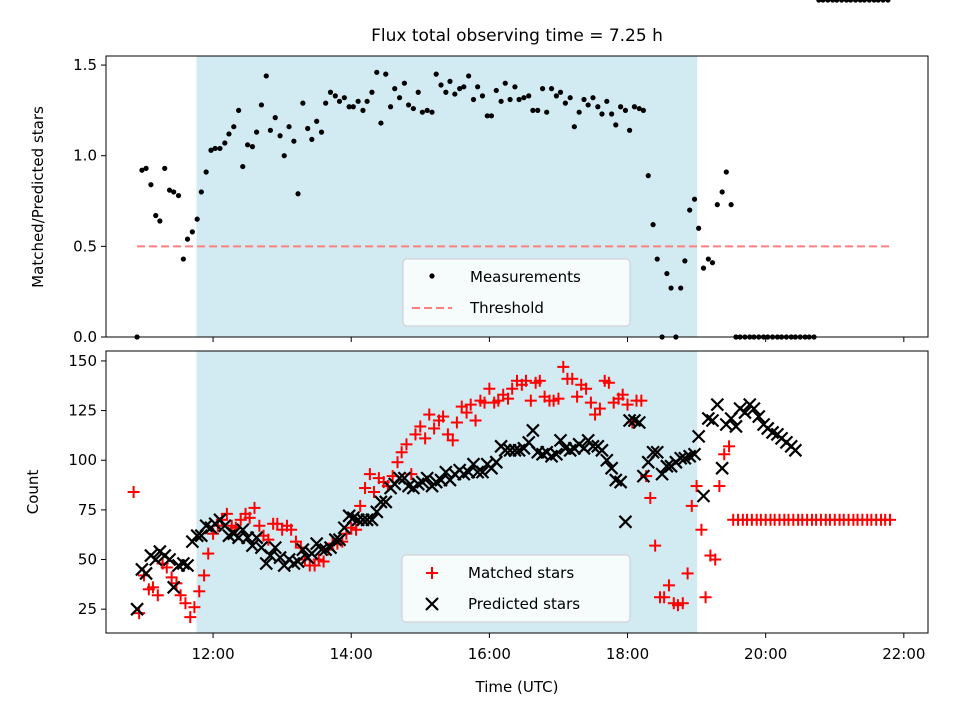 This screenshot has height=720, width=960. Describe the element at coordinates (516, 588) in the screenshot. I see `bottom-legend: Matched stars Predicted stars` at that location.